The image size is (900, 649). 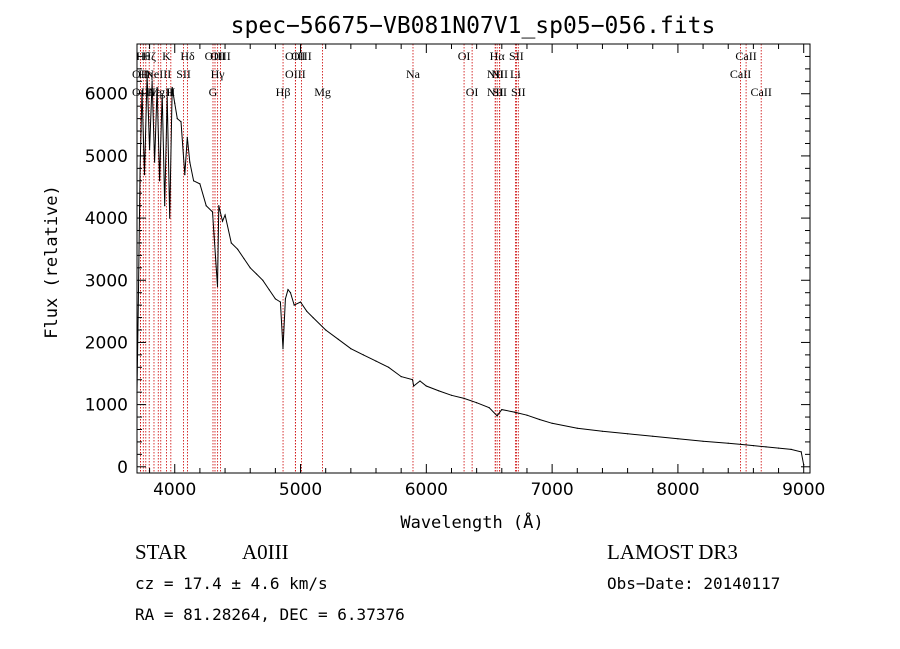 I want to click on line-label: Hε, so click(x=154, y=92).